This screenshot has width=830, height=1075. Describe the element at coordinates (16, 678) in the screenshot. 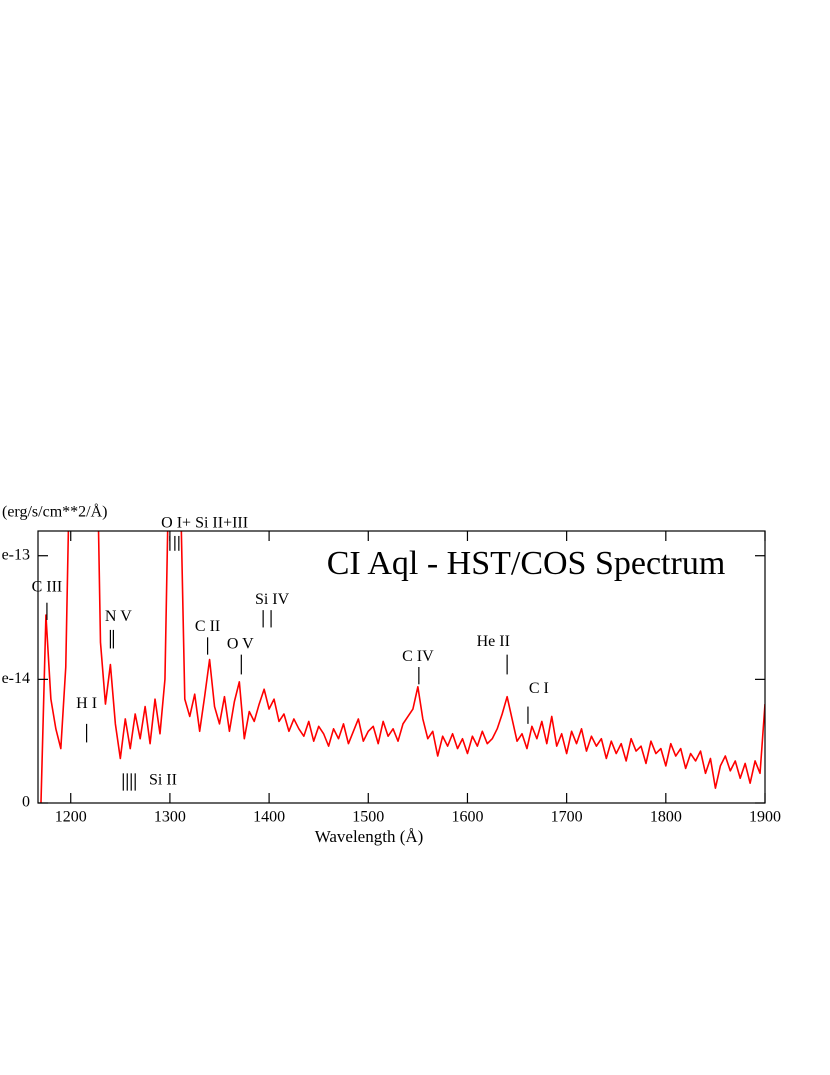

I see `y-tick-label: e-14` at that location.